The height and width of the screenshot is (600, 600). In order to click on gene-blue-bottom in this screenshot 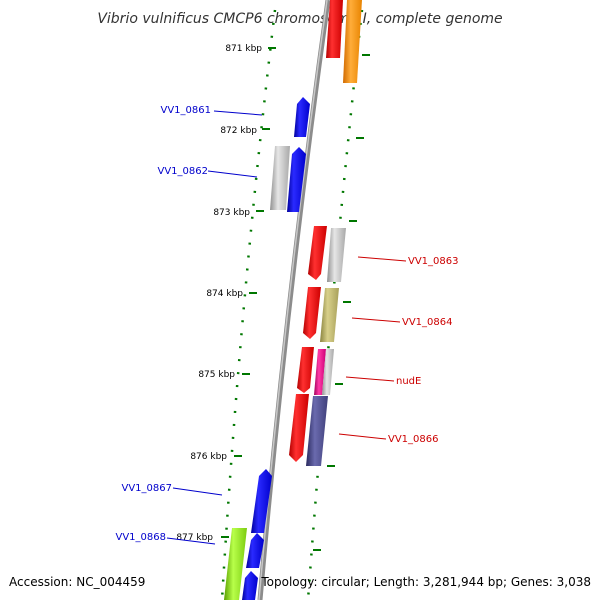, I will do `click(250, 585)`.